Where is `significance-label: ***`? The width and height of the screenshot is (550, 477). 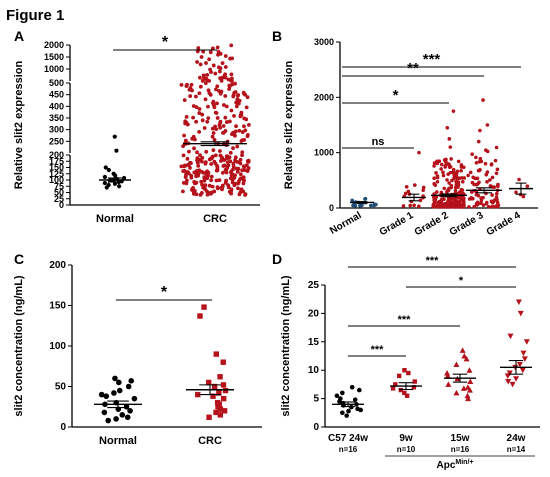
significance-label: *** is located at coordinates (433, 261).